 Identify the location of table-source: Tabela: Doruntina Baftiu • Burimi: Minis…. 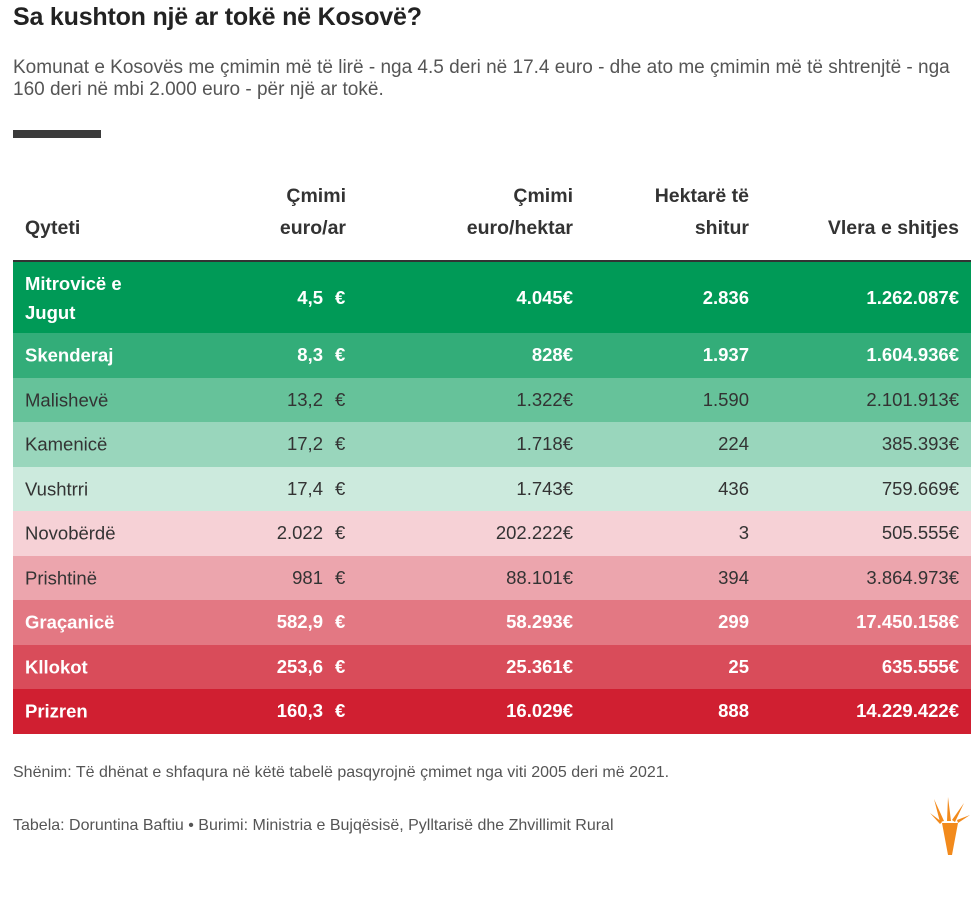
(313, 825).